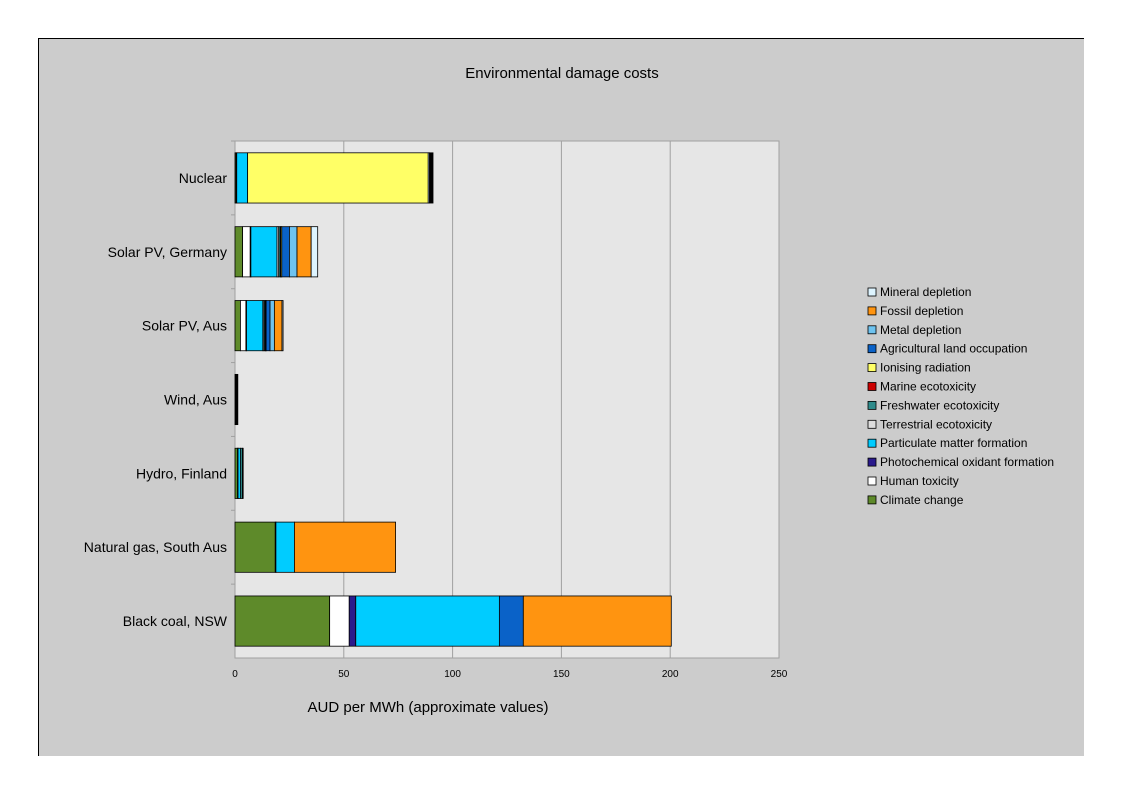 This screenshot has height=794, width=1123. I want to click on legend-label-0: Mineral depletion, so click(925, 292).